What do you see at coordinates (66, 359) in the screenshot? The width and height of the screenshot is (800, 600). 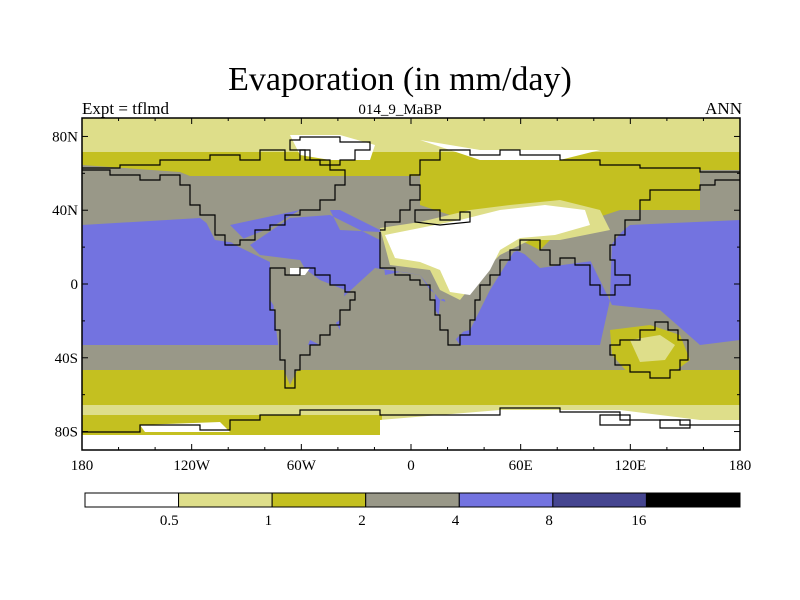 I see `y-tick-label: 40S` at bounding box center [66, 359].